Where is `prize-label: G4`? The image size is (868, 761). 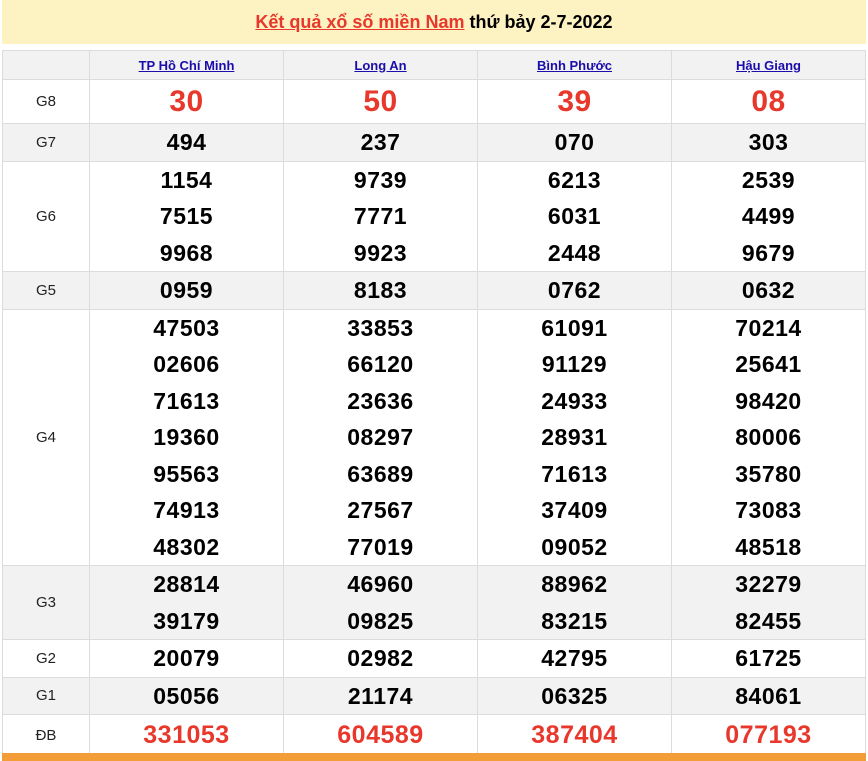 prize-label: G4 is located at coordinates (46, 437).